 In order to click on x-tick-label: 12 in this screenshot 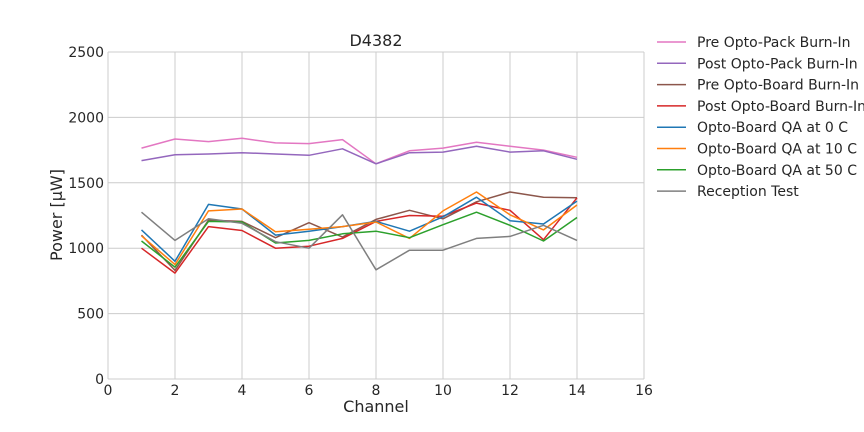, I will do `click(510, 391)`.